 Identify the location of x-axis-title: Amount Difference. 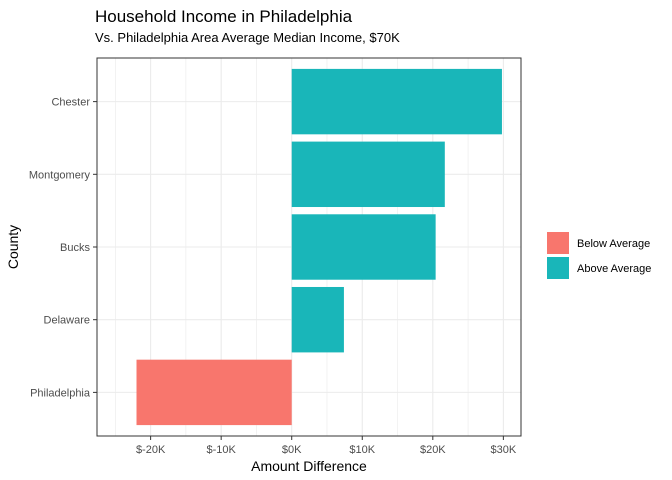
(309, 466).